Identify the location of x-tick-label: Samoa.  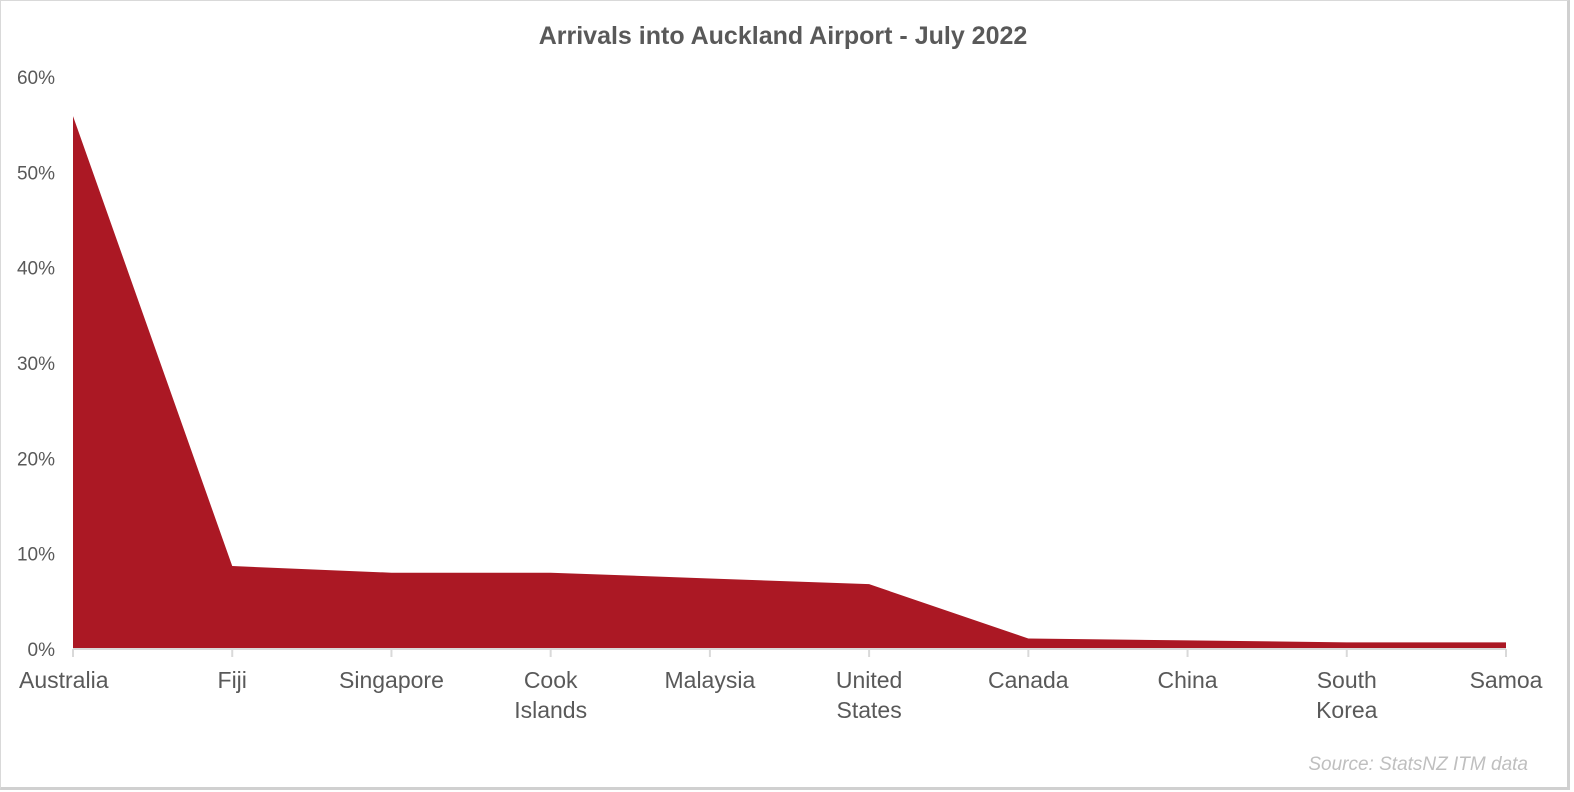
(1506, 680).